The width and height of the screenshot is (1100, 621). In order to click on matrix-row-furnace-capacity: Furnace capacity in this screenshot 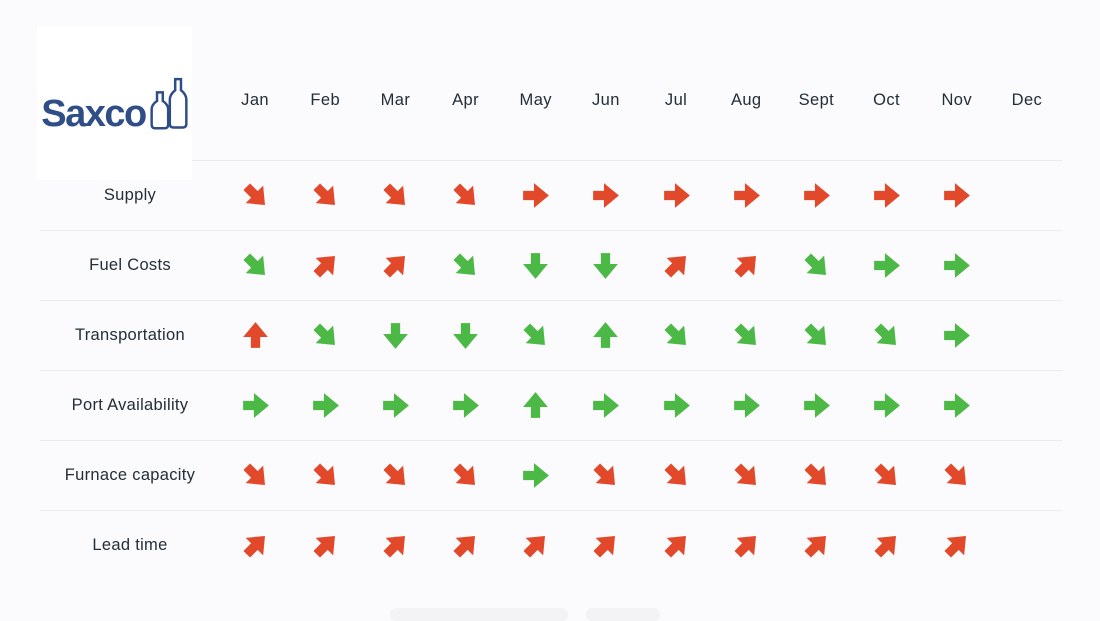, I will do `click(551, 476)`.